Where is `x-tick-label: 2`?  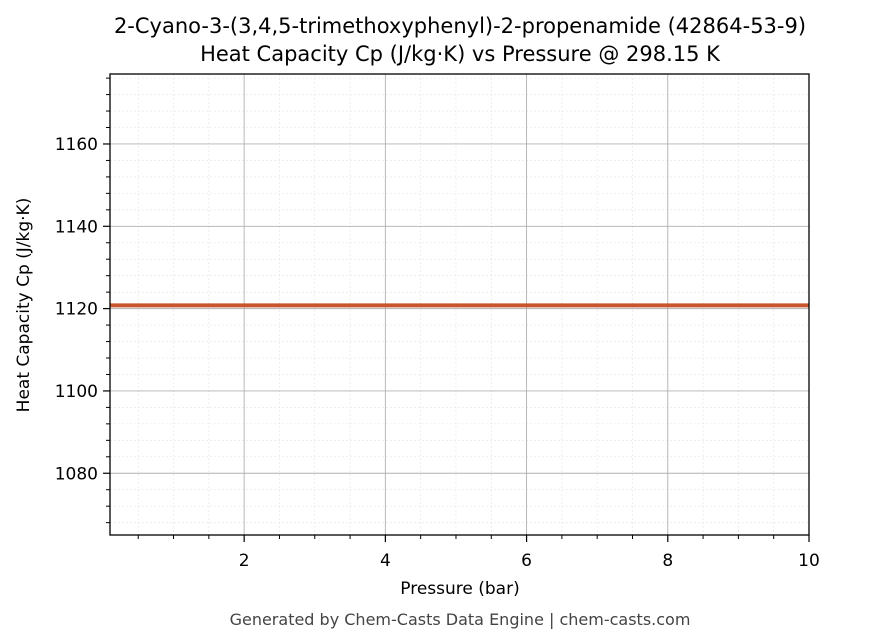
x-tick-label: 2 is located at coordinates (244, 561).